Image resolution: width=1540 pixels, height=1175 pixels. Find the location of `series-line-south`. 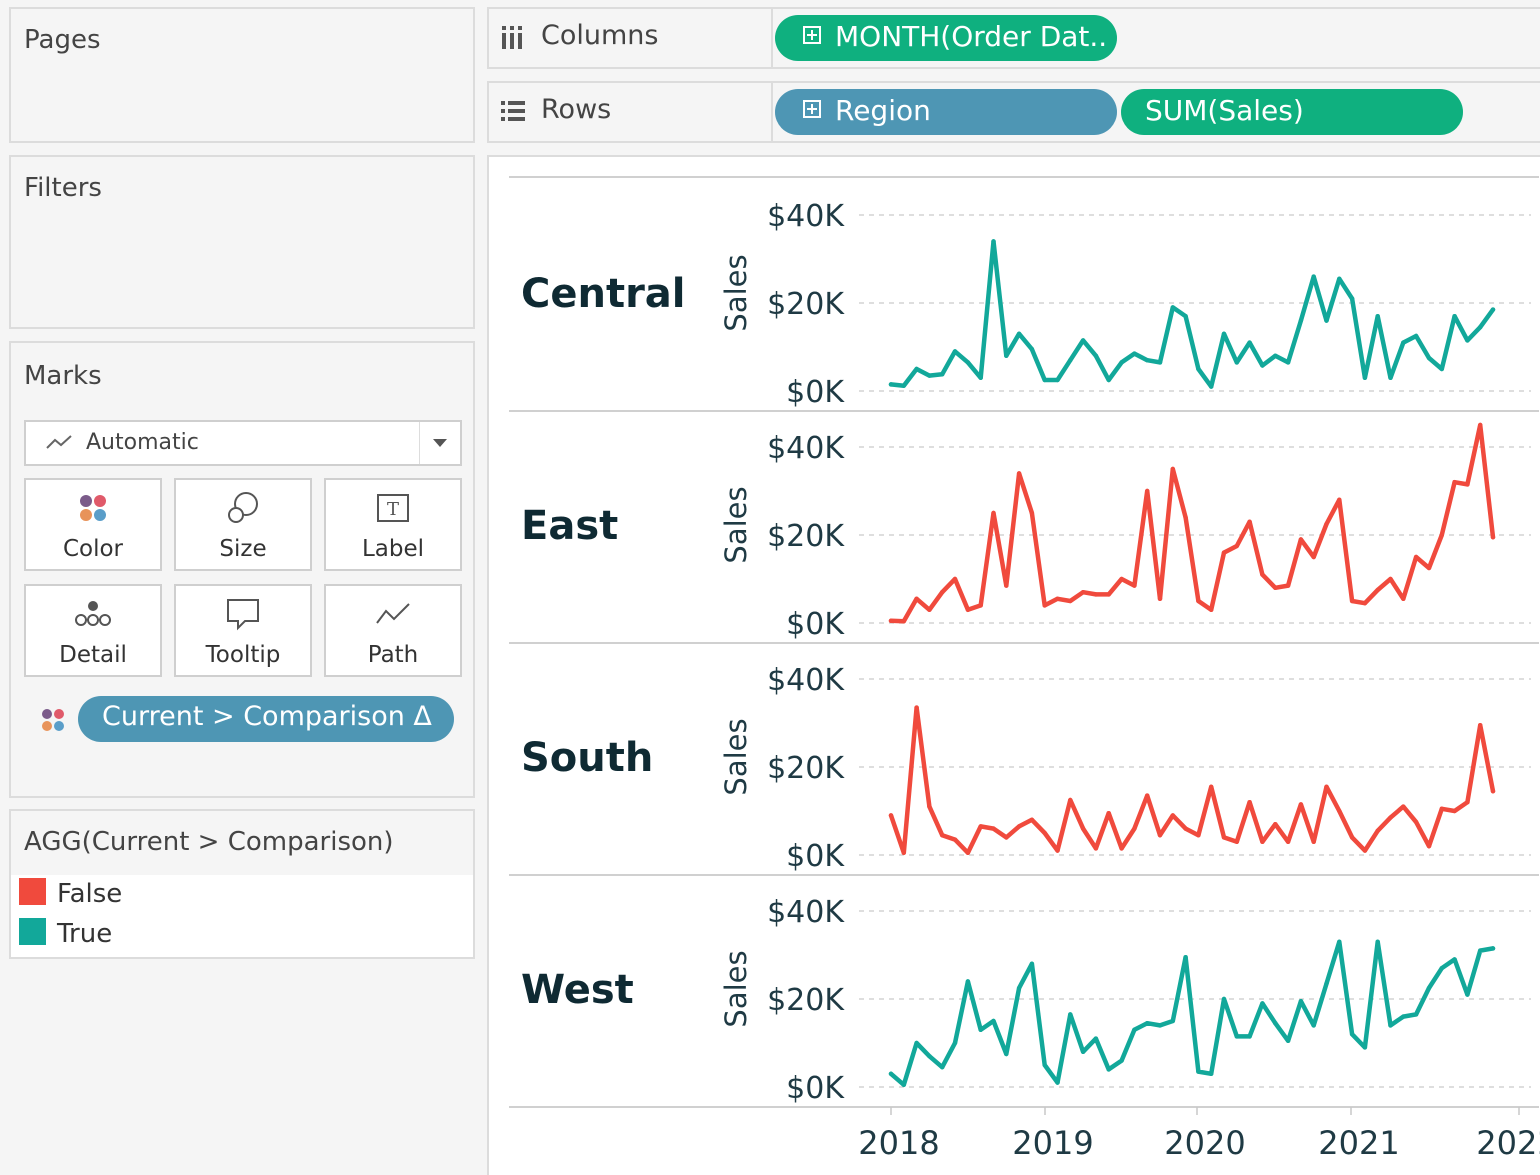

series-line-south is located at coordinates (1192, 780).